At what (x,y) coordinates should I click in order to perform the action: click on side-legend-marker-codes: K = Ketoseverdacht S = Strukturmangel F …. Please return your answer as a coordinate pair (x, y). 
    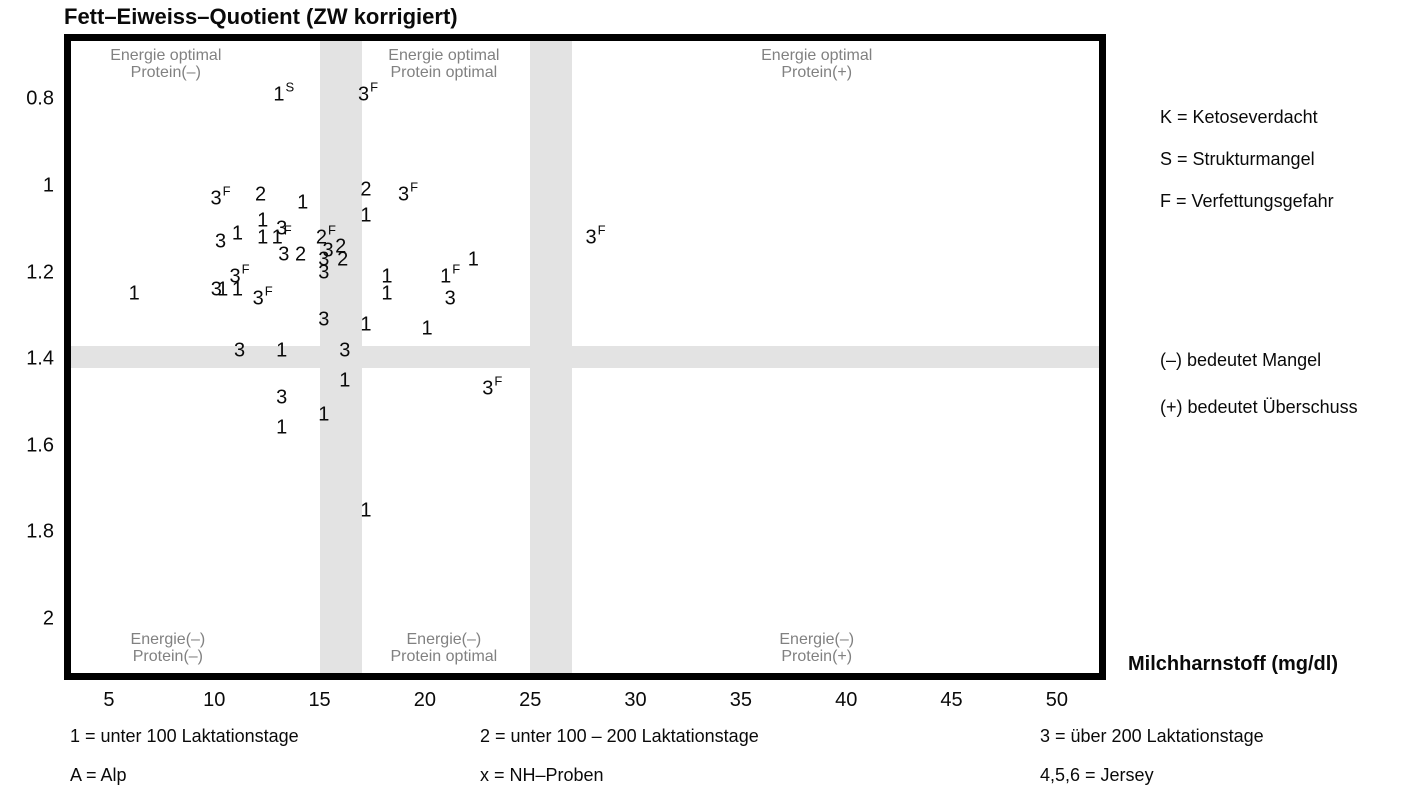
    Looking at the image, I should click on (1247, 170).